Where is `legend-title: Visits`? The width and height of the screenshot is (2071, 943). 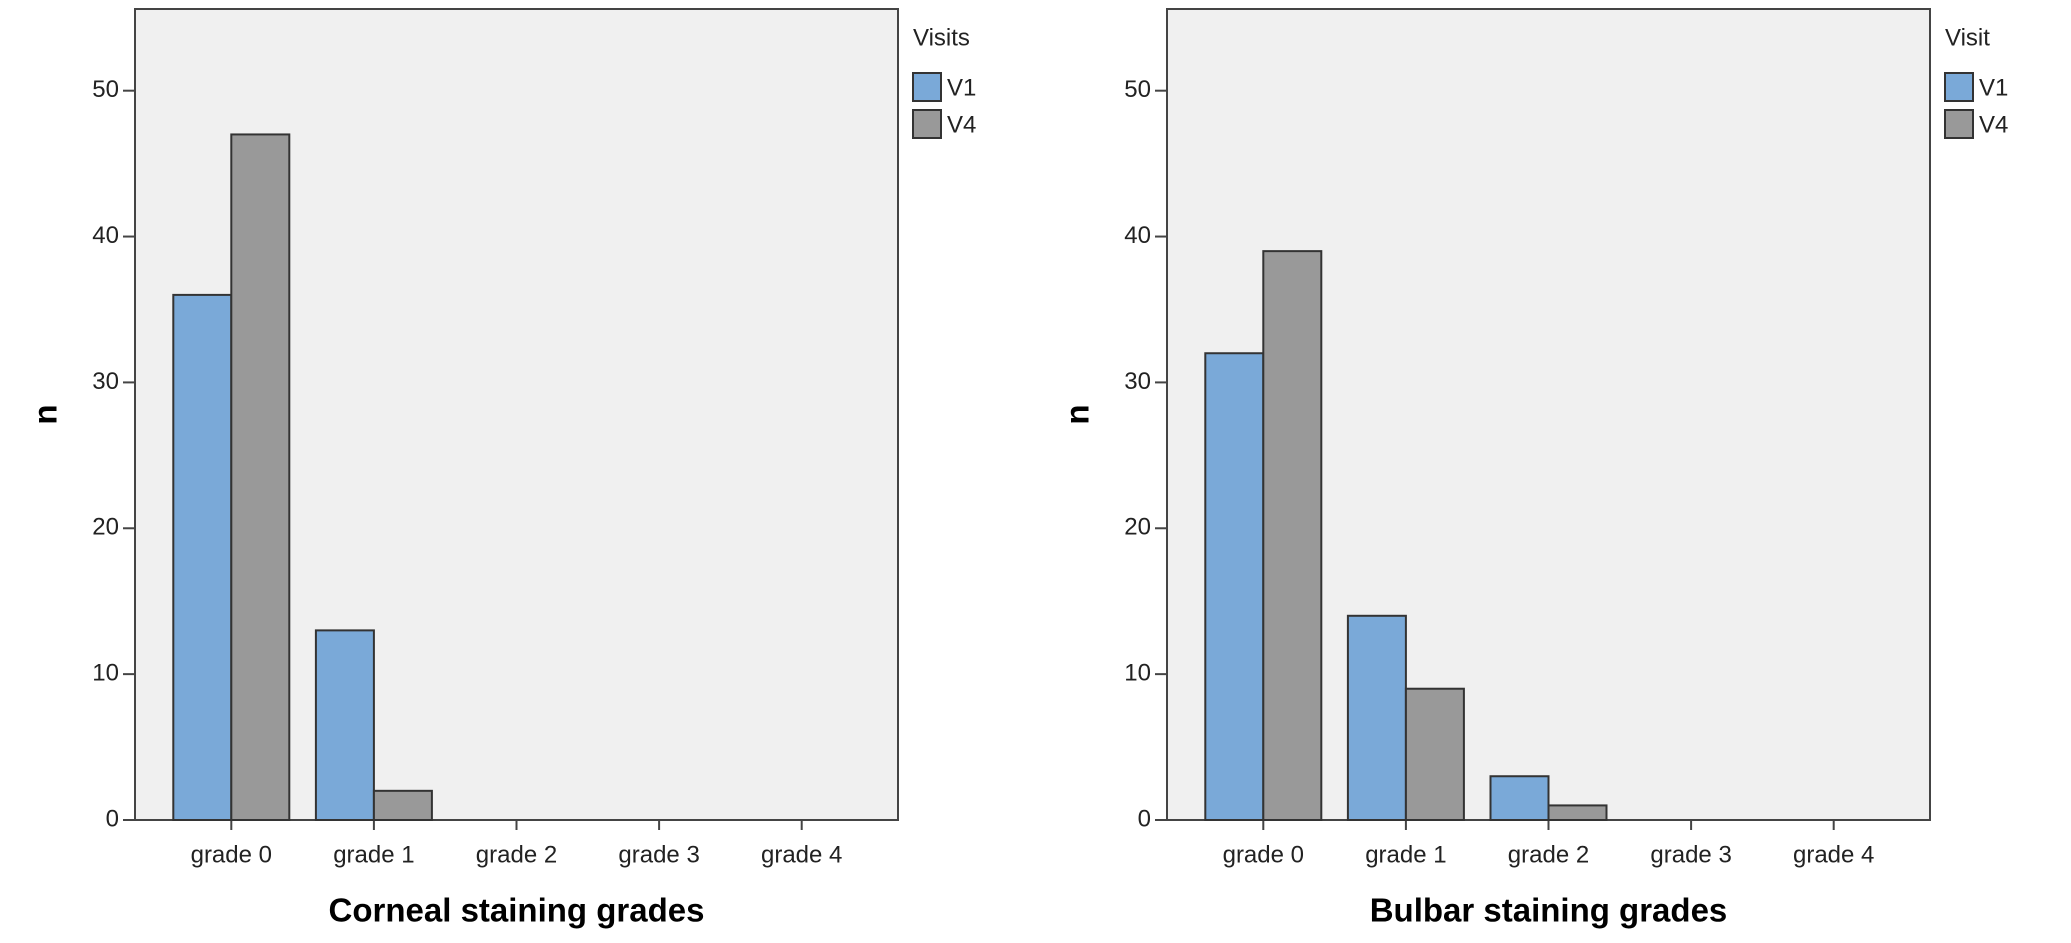 legend-title: Visits is located at coordinates (941, 37).